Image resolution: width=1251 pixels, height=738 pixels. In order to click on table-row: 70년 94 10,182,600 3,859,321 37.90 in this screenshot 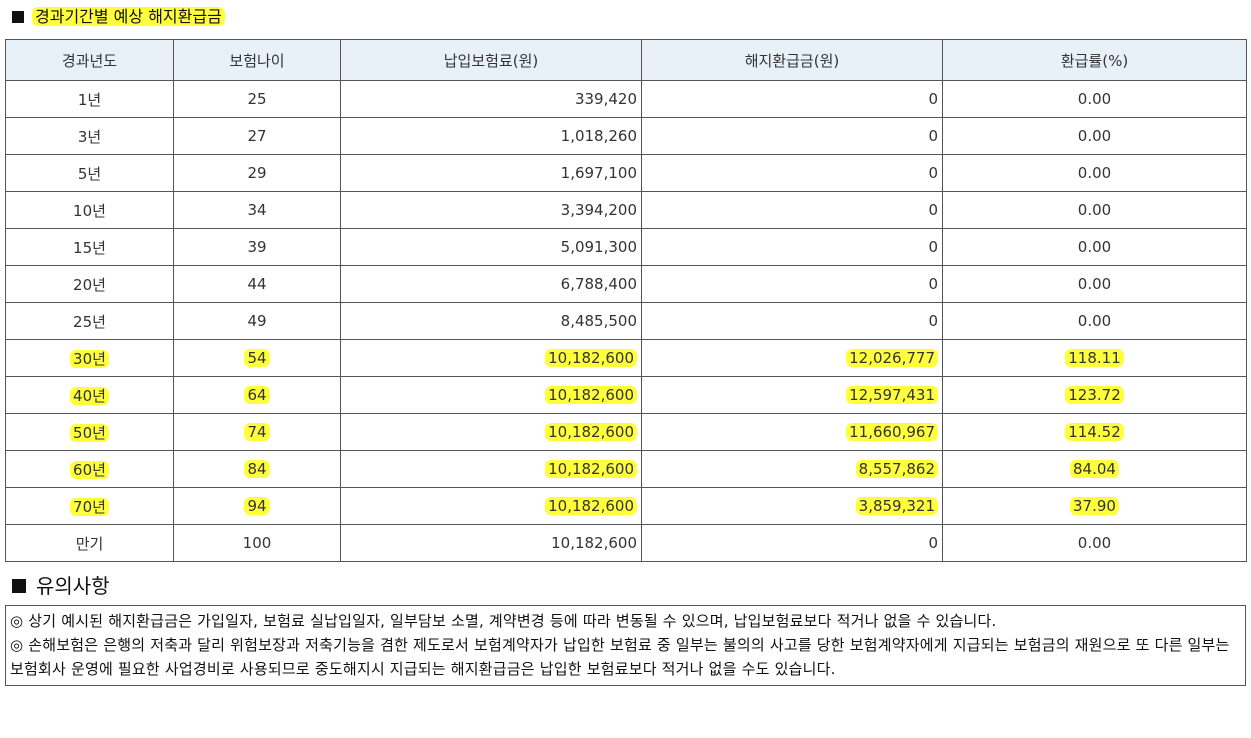, I will do `click(626, 506)`.